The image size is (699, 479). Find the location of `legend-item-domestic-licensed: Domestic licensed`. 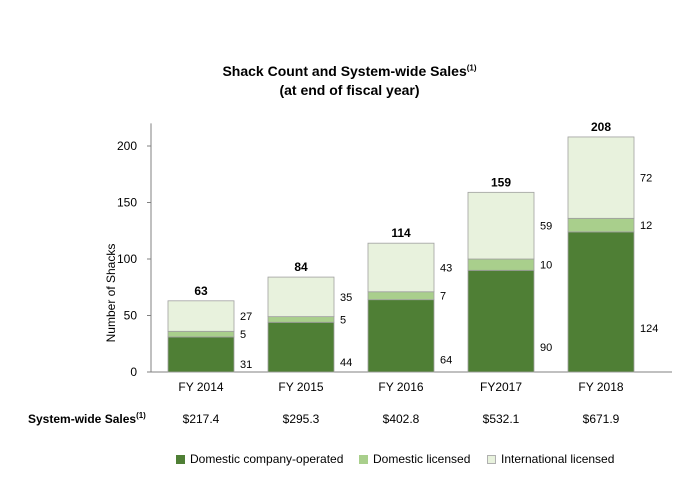

legend-item-domestic-licensed: Domestic licensed is located at coordinates (414, 459).